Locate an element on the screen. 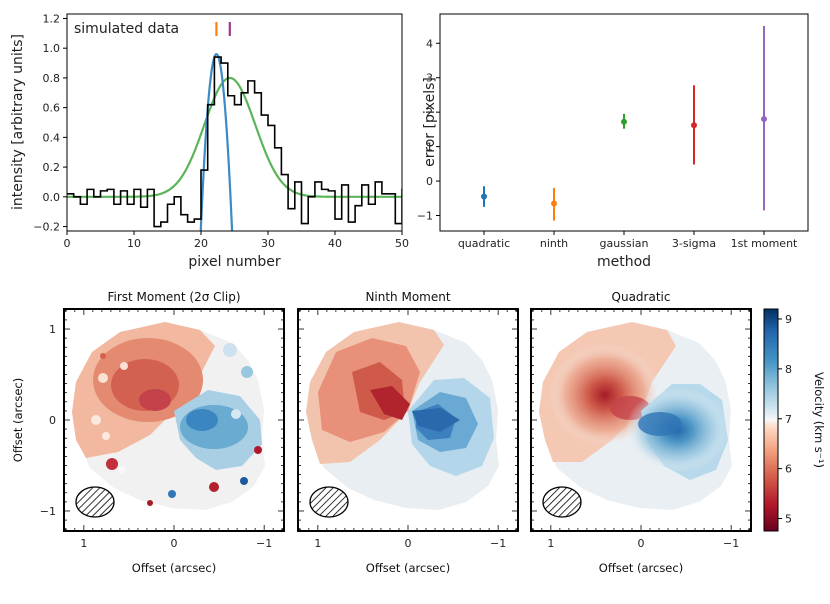 The height and width of the screenshot is (604, 830). x-tick-label: 30 is located at coordinates (268, 243).